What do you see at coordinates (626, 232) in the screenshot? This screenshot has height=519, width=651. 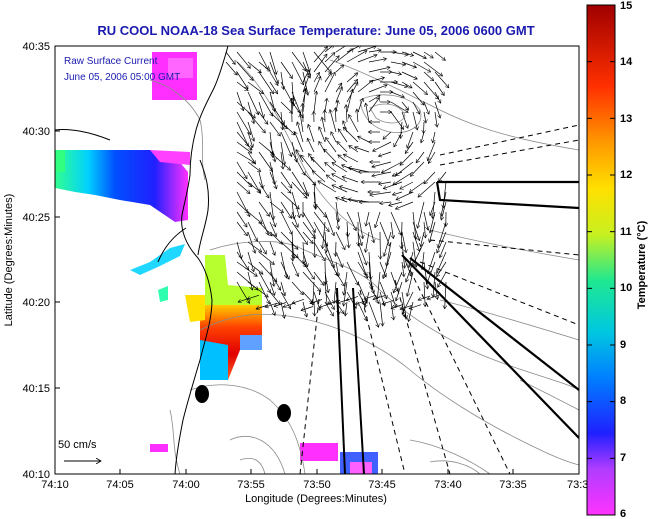 I see `colorbar-tick-label: 11` at bounding box center [626, 232].